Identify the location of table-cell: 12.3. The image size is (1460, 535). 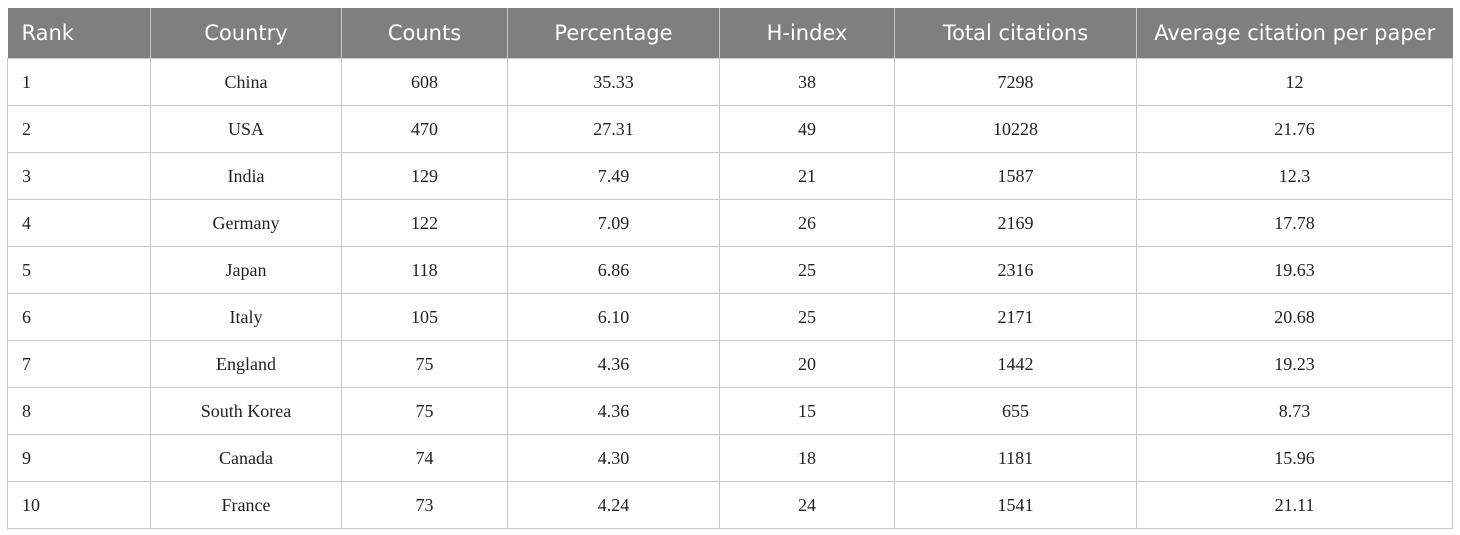
(1294, 176).